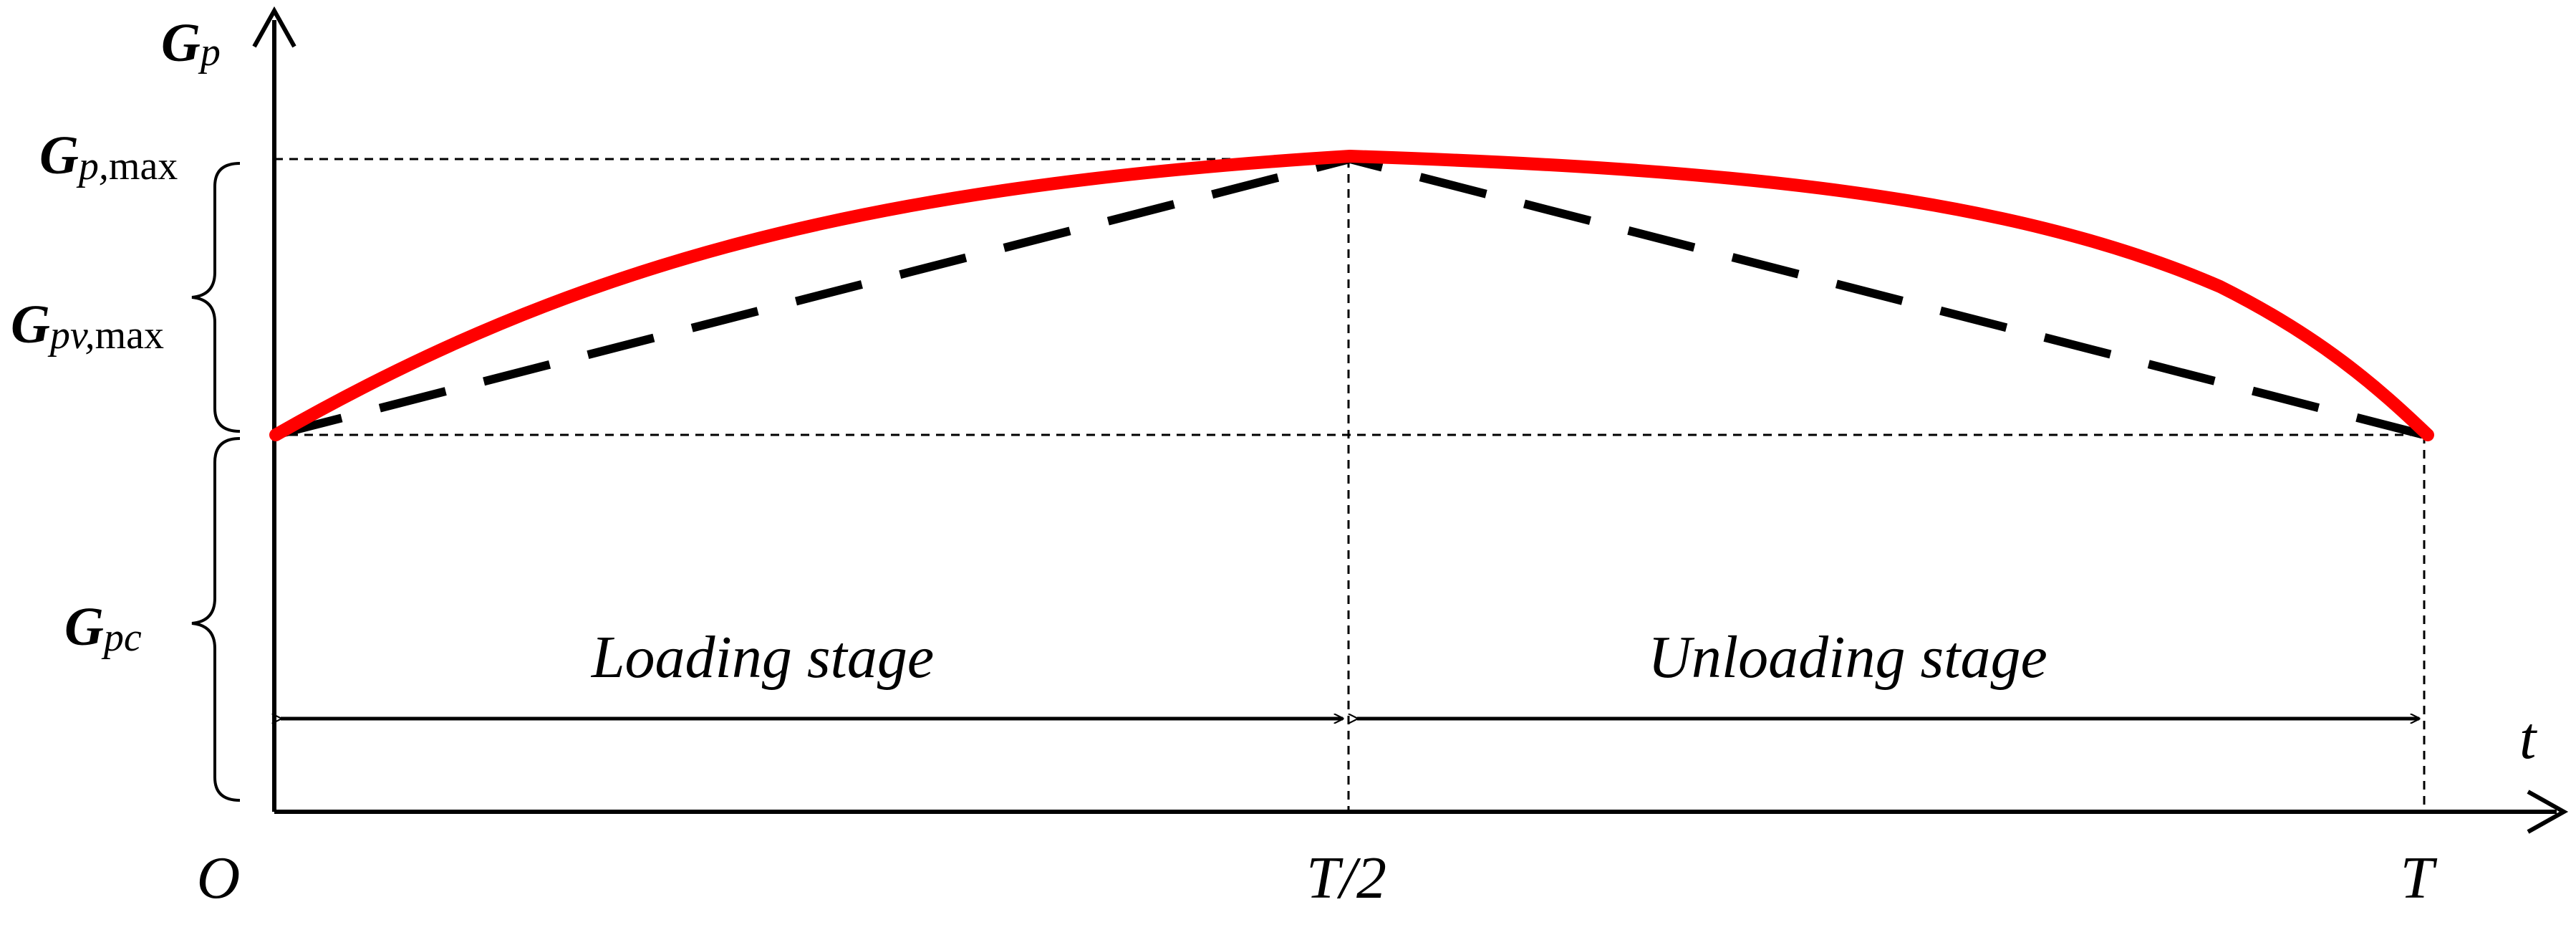  What do you see at coordinates (1346, 878) in the screenshot?
I see `mid-time-label: T/2` at bounding box center [1346, 878].